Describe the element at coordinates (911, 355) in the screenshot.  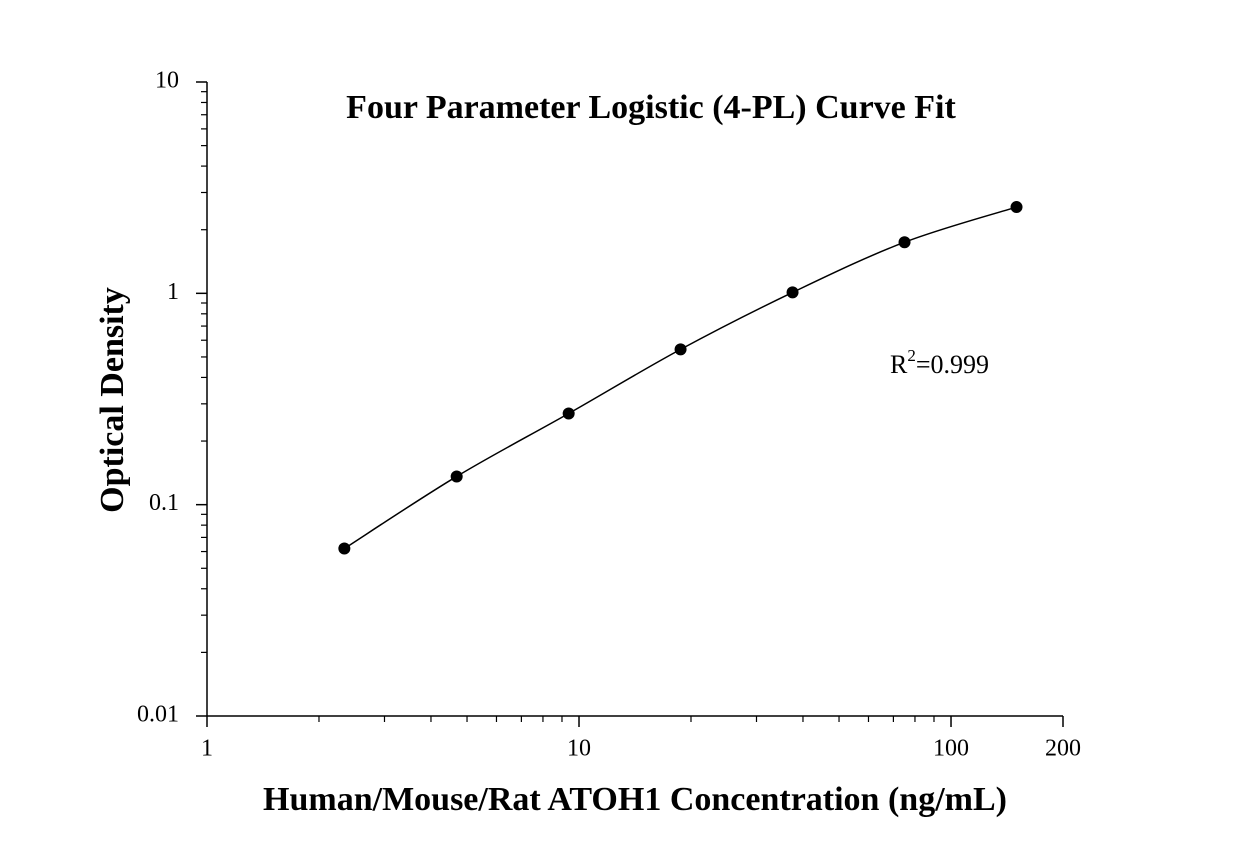
I see `ann-sup: 2` at that location.